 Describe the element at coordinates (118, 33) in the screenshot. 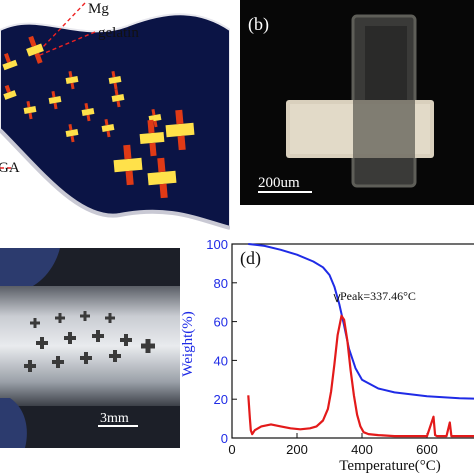

I see `gelatin-label: gelatin` at that location.